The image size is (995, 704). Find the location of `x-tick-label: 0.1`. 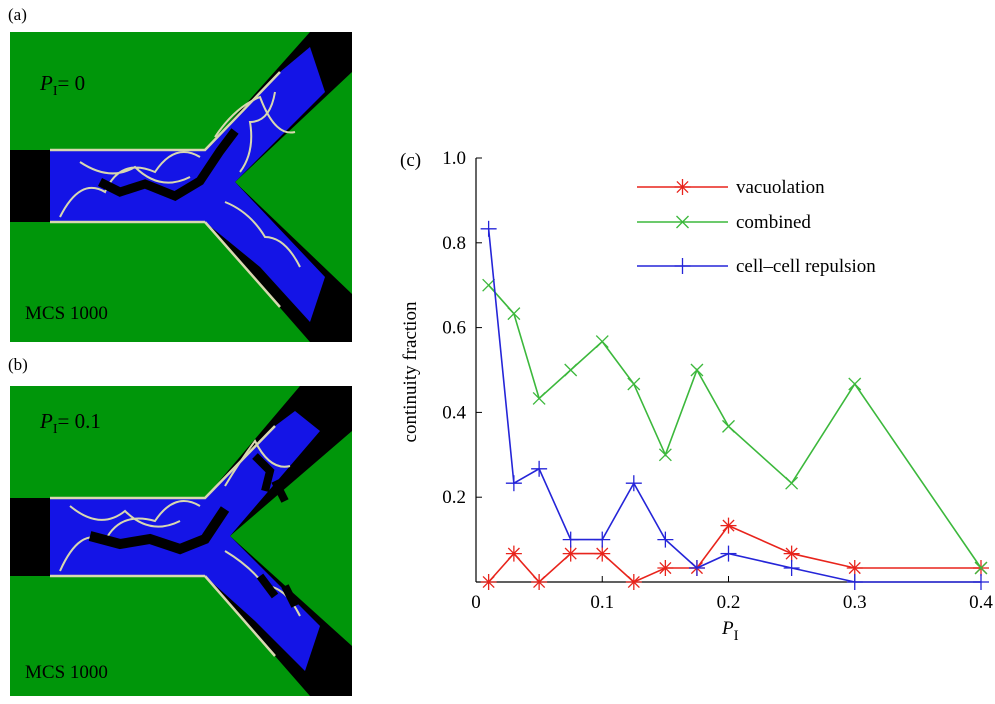

x-tick-label: 0.1 is located at coordinates (602, 602).